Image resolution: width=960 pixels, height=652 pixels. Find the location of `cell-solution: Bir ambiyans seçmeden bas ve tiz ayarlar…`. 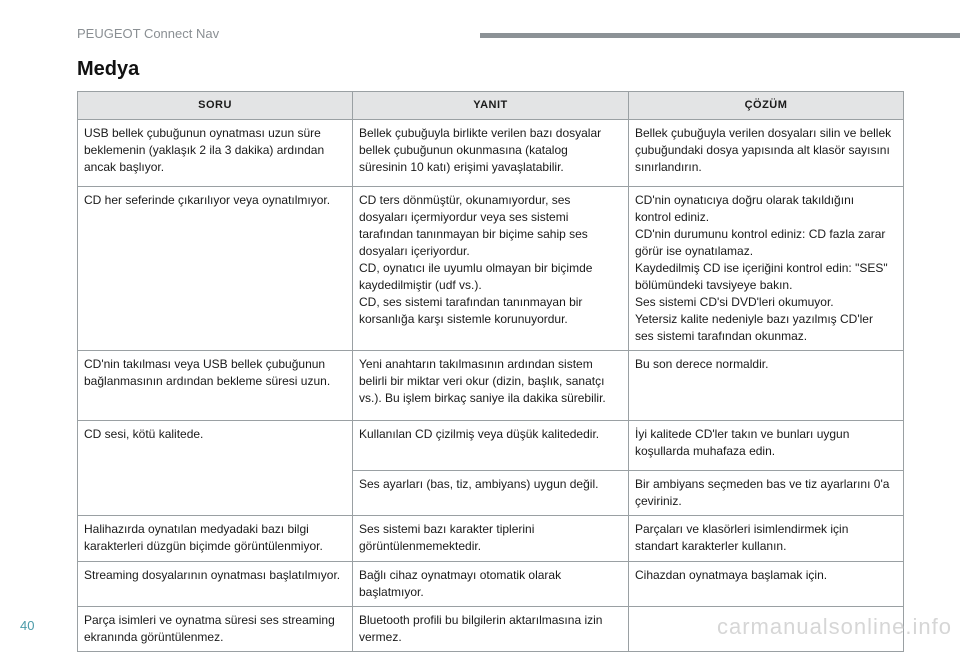

cell-solution: Bir ambiyans seçmeden bas ve tiz ayarlar… is located at coordinates (766, 493).